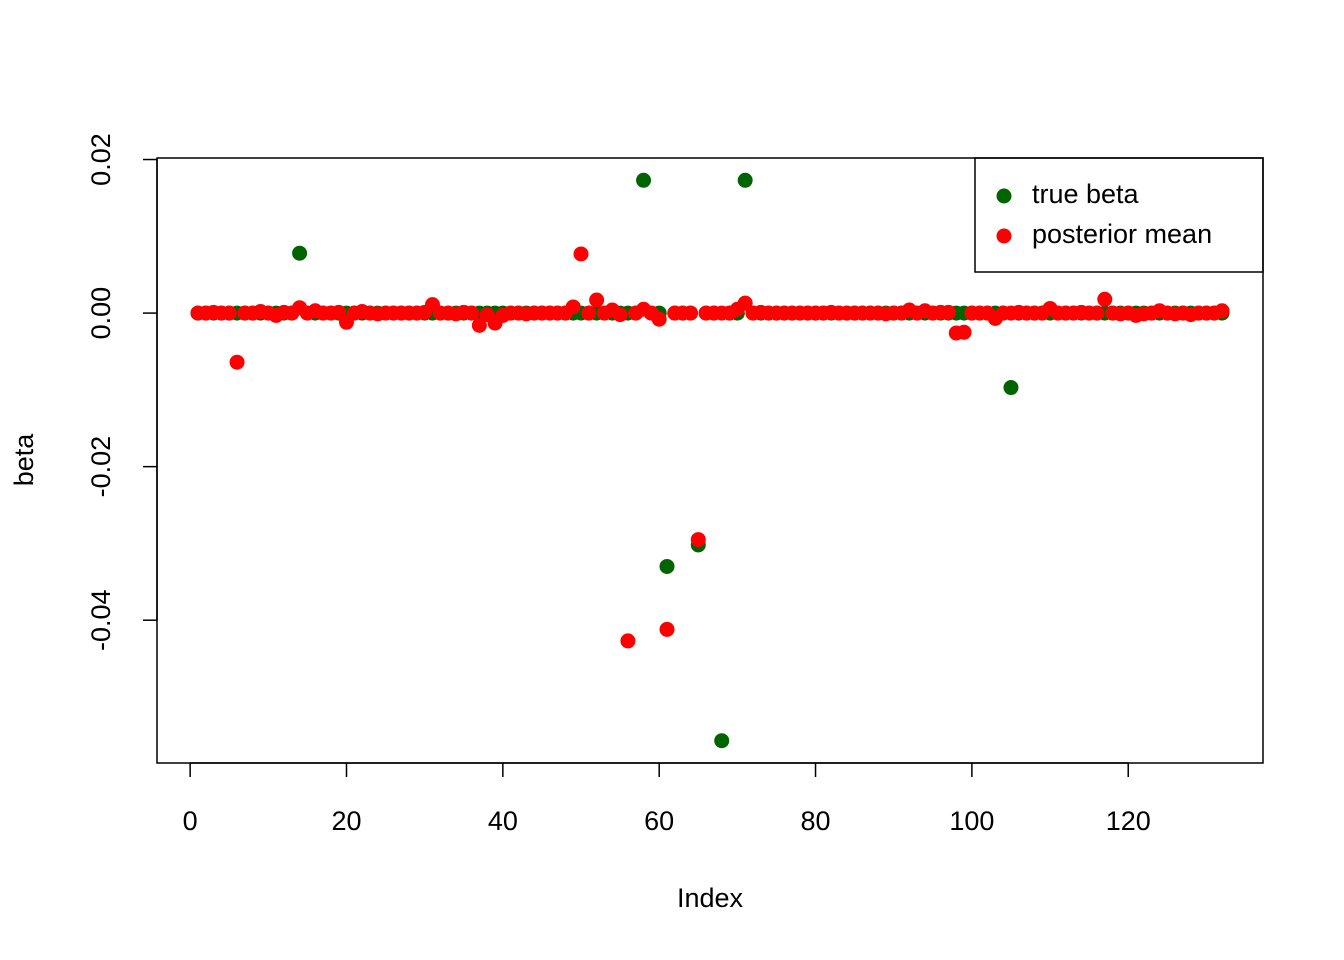 The image size is (1344, 960). I want to click on y-tick-label: 0.02, so click(101, 159).